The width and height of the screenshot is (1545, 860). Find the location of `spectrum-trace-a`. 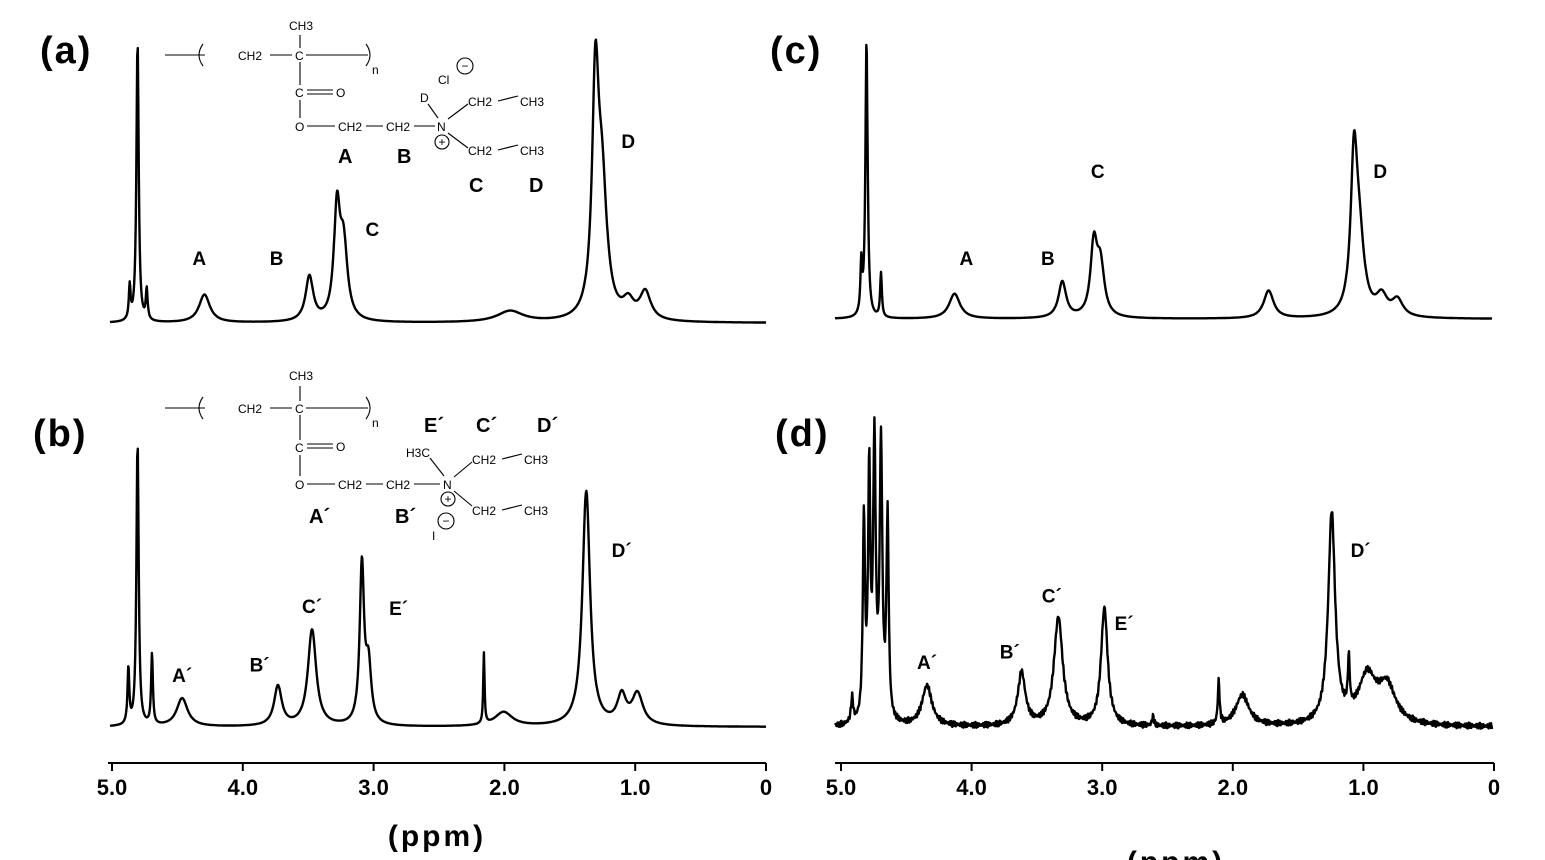

spectrum-trace-a is located at coordinates (438, 181).